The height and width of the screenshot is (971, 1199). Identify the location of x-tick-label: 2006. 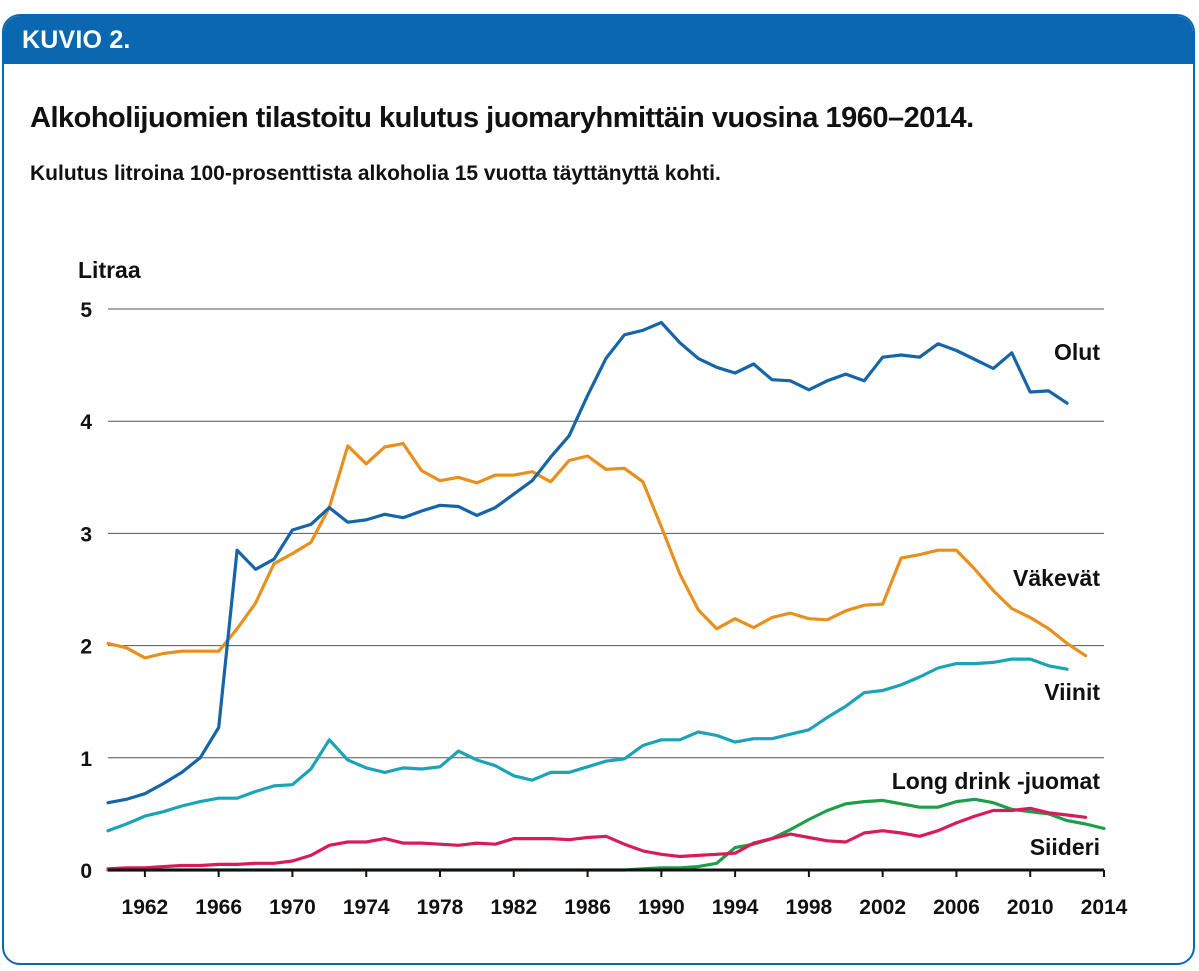
(956, 907).